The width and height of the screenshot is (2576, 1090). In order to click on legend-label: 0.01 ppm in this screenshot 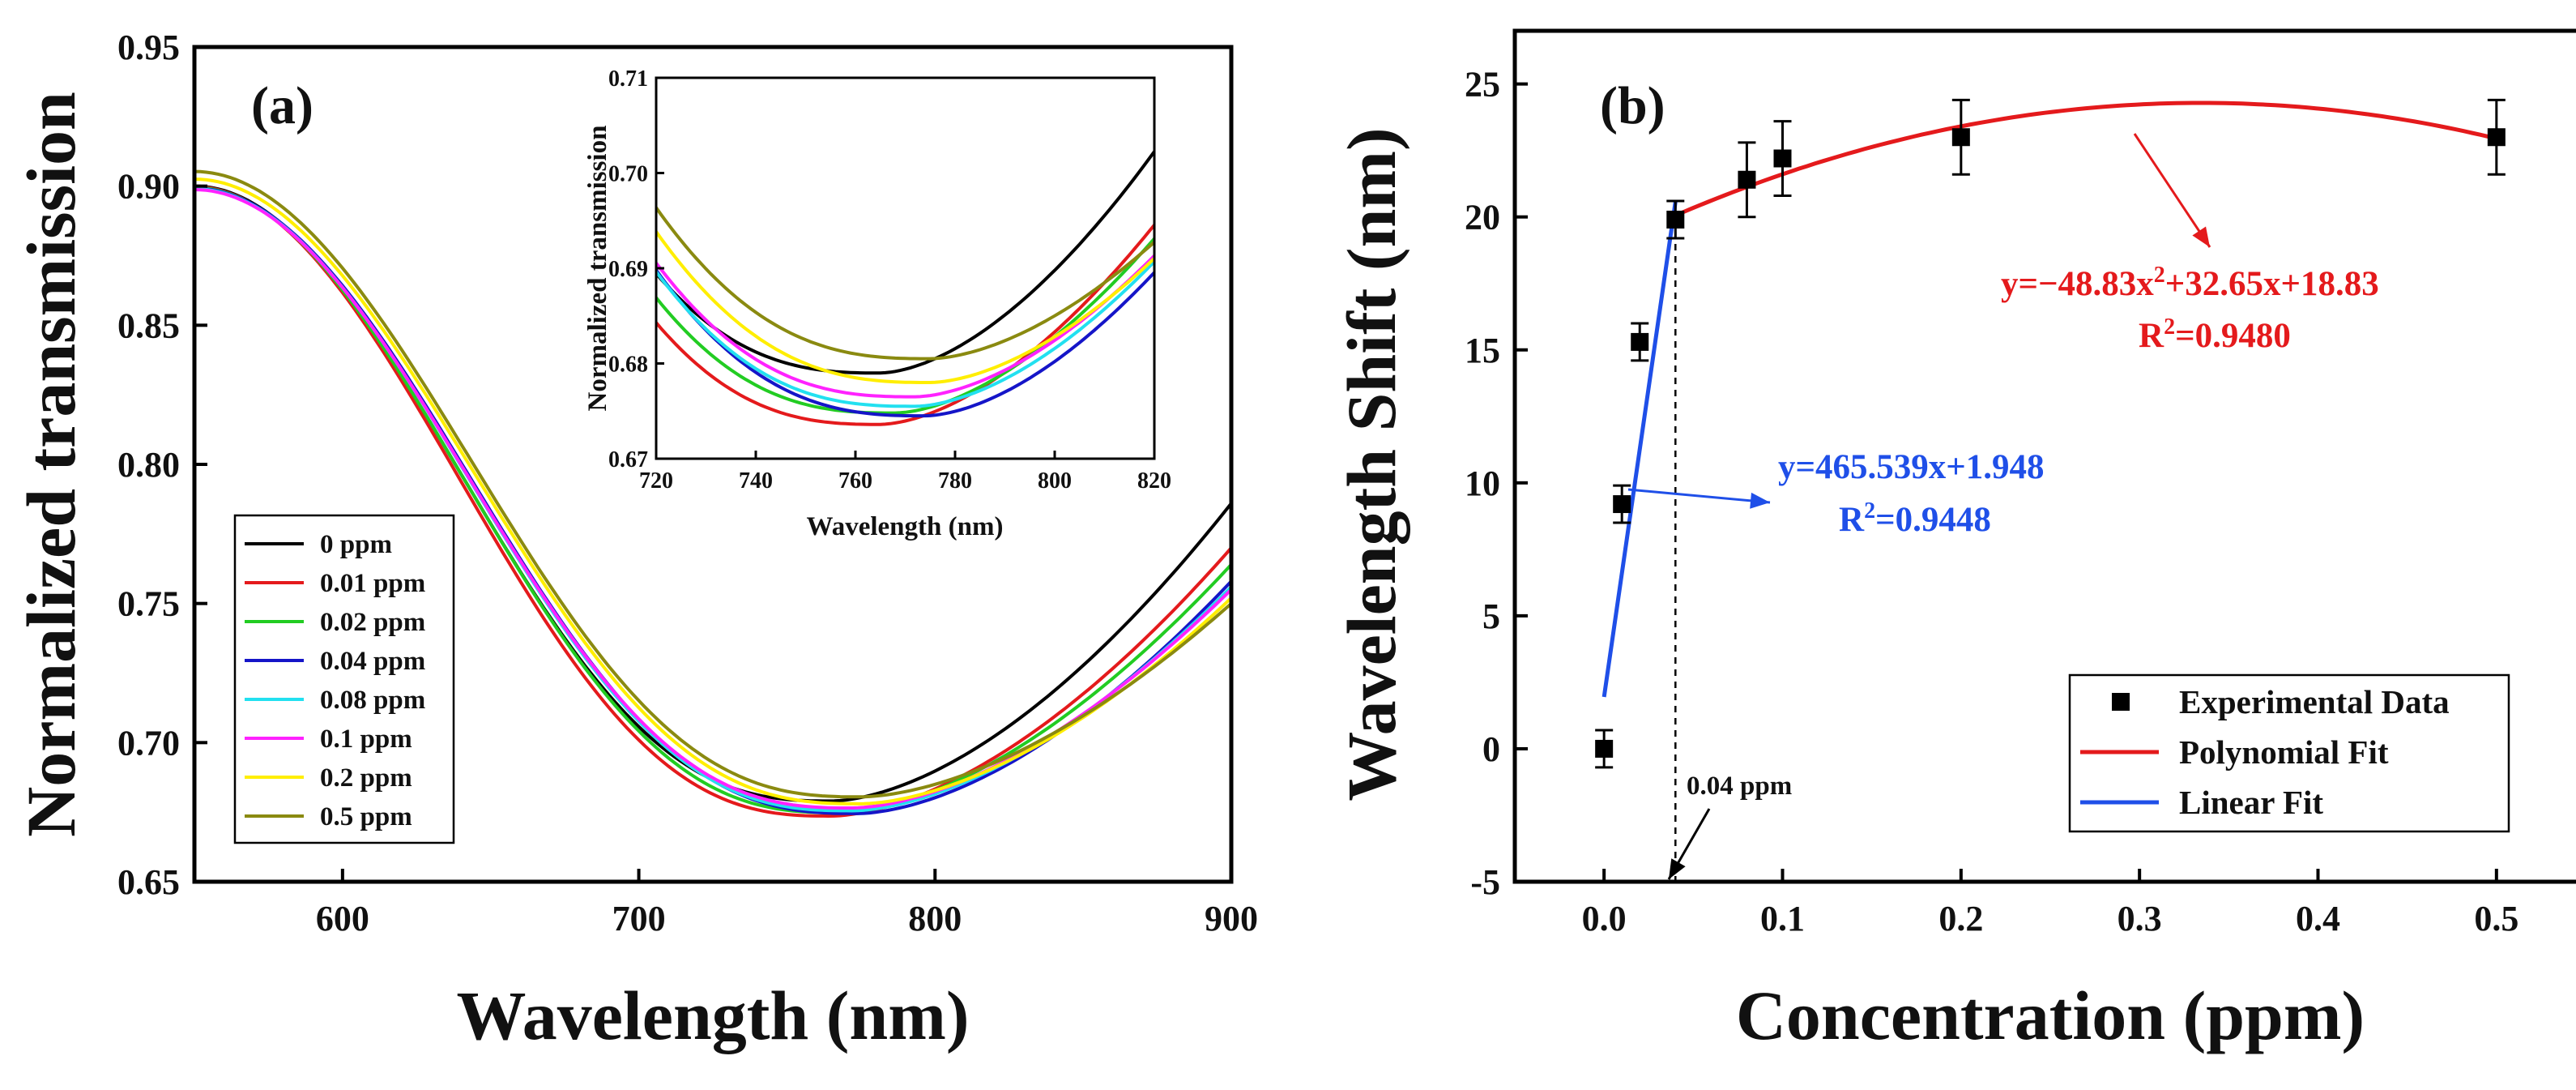, I will do `click(372, 583)`.